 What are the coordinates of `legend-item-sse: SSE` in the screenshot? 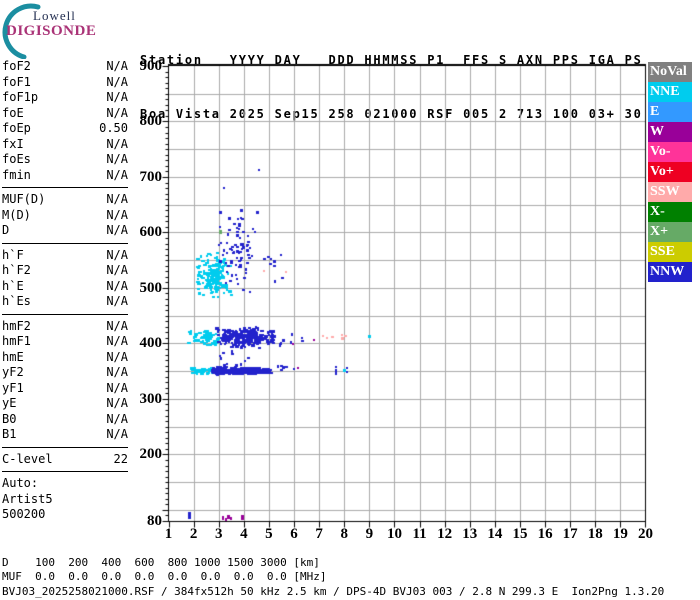 It's located at (670, 252).